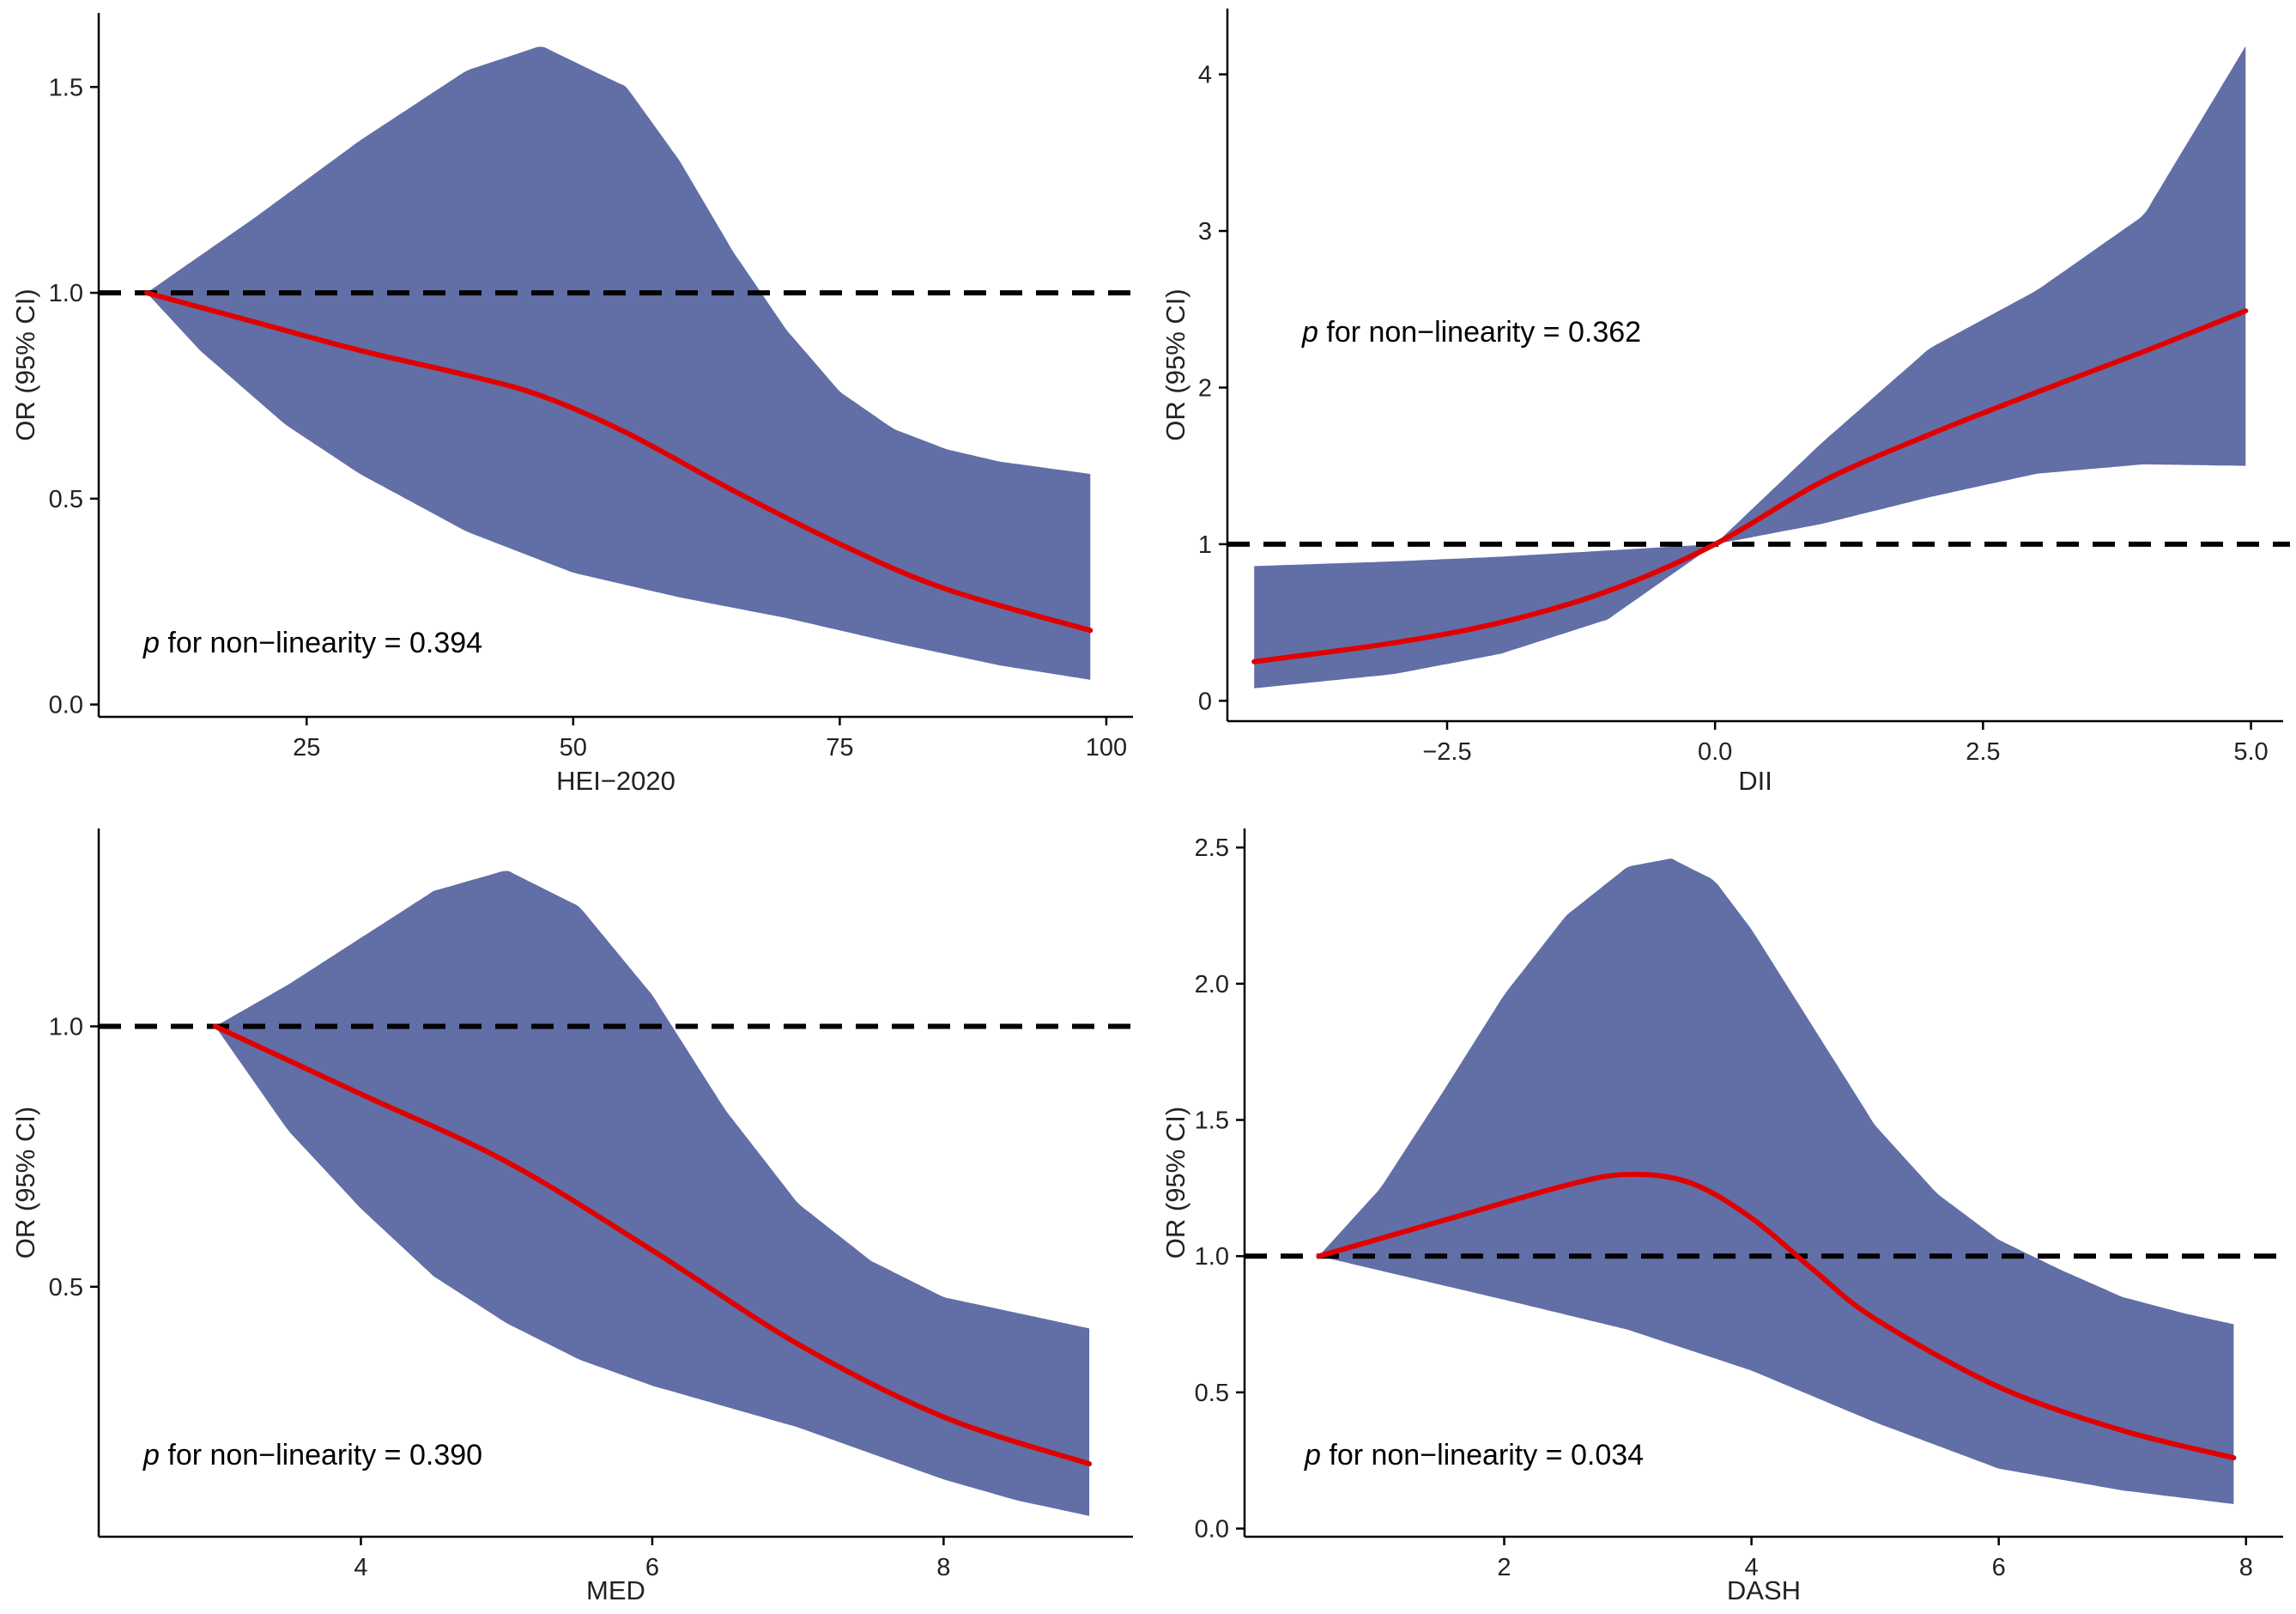  I want to click on x-axis-title: DASH, so click(1764, 1590).